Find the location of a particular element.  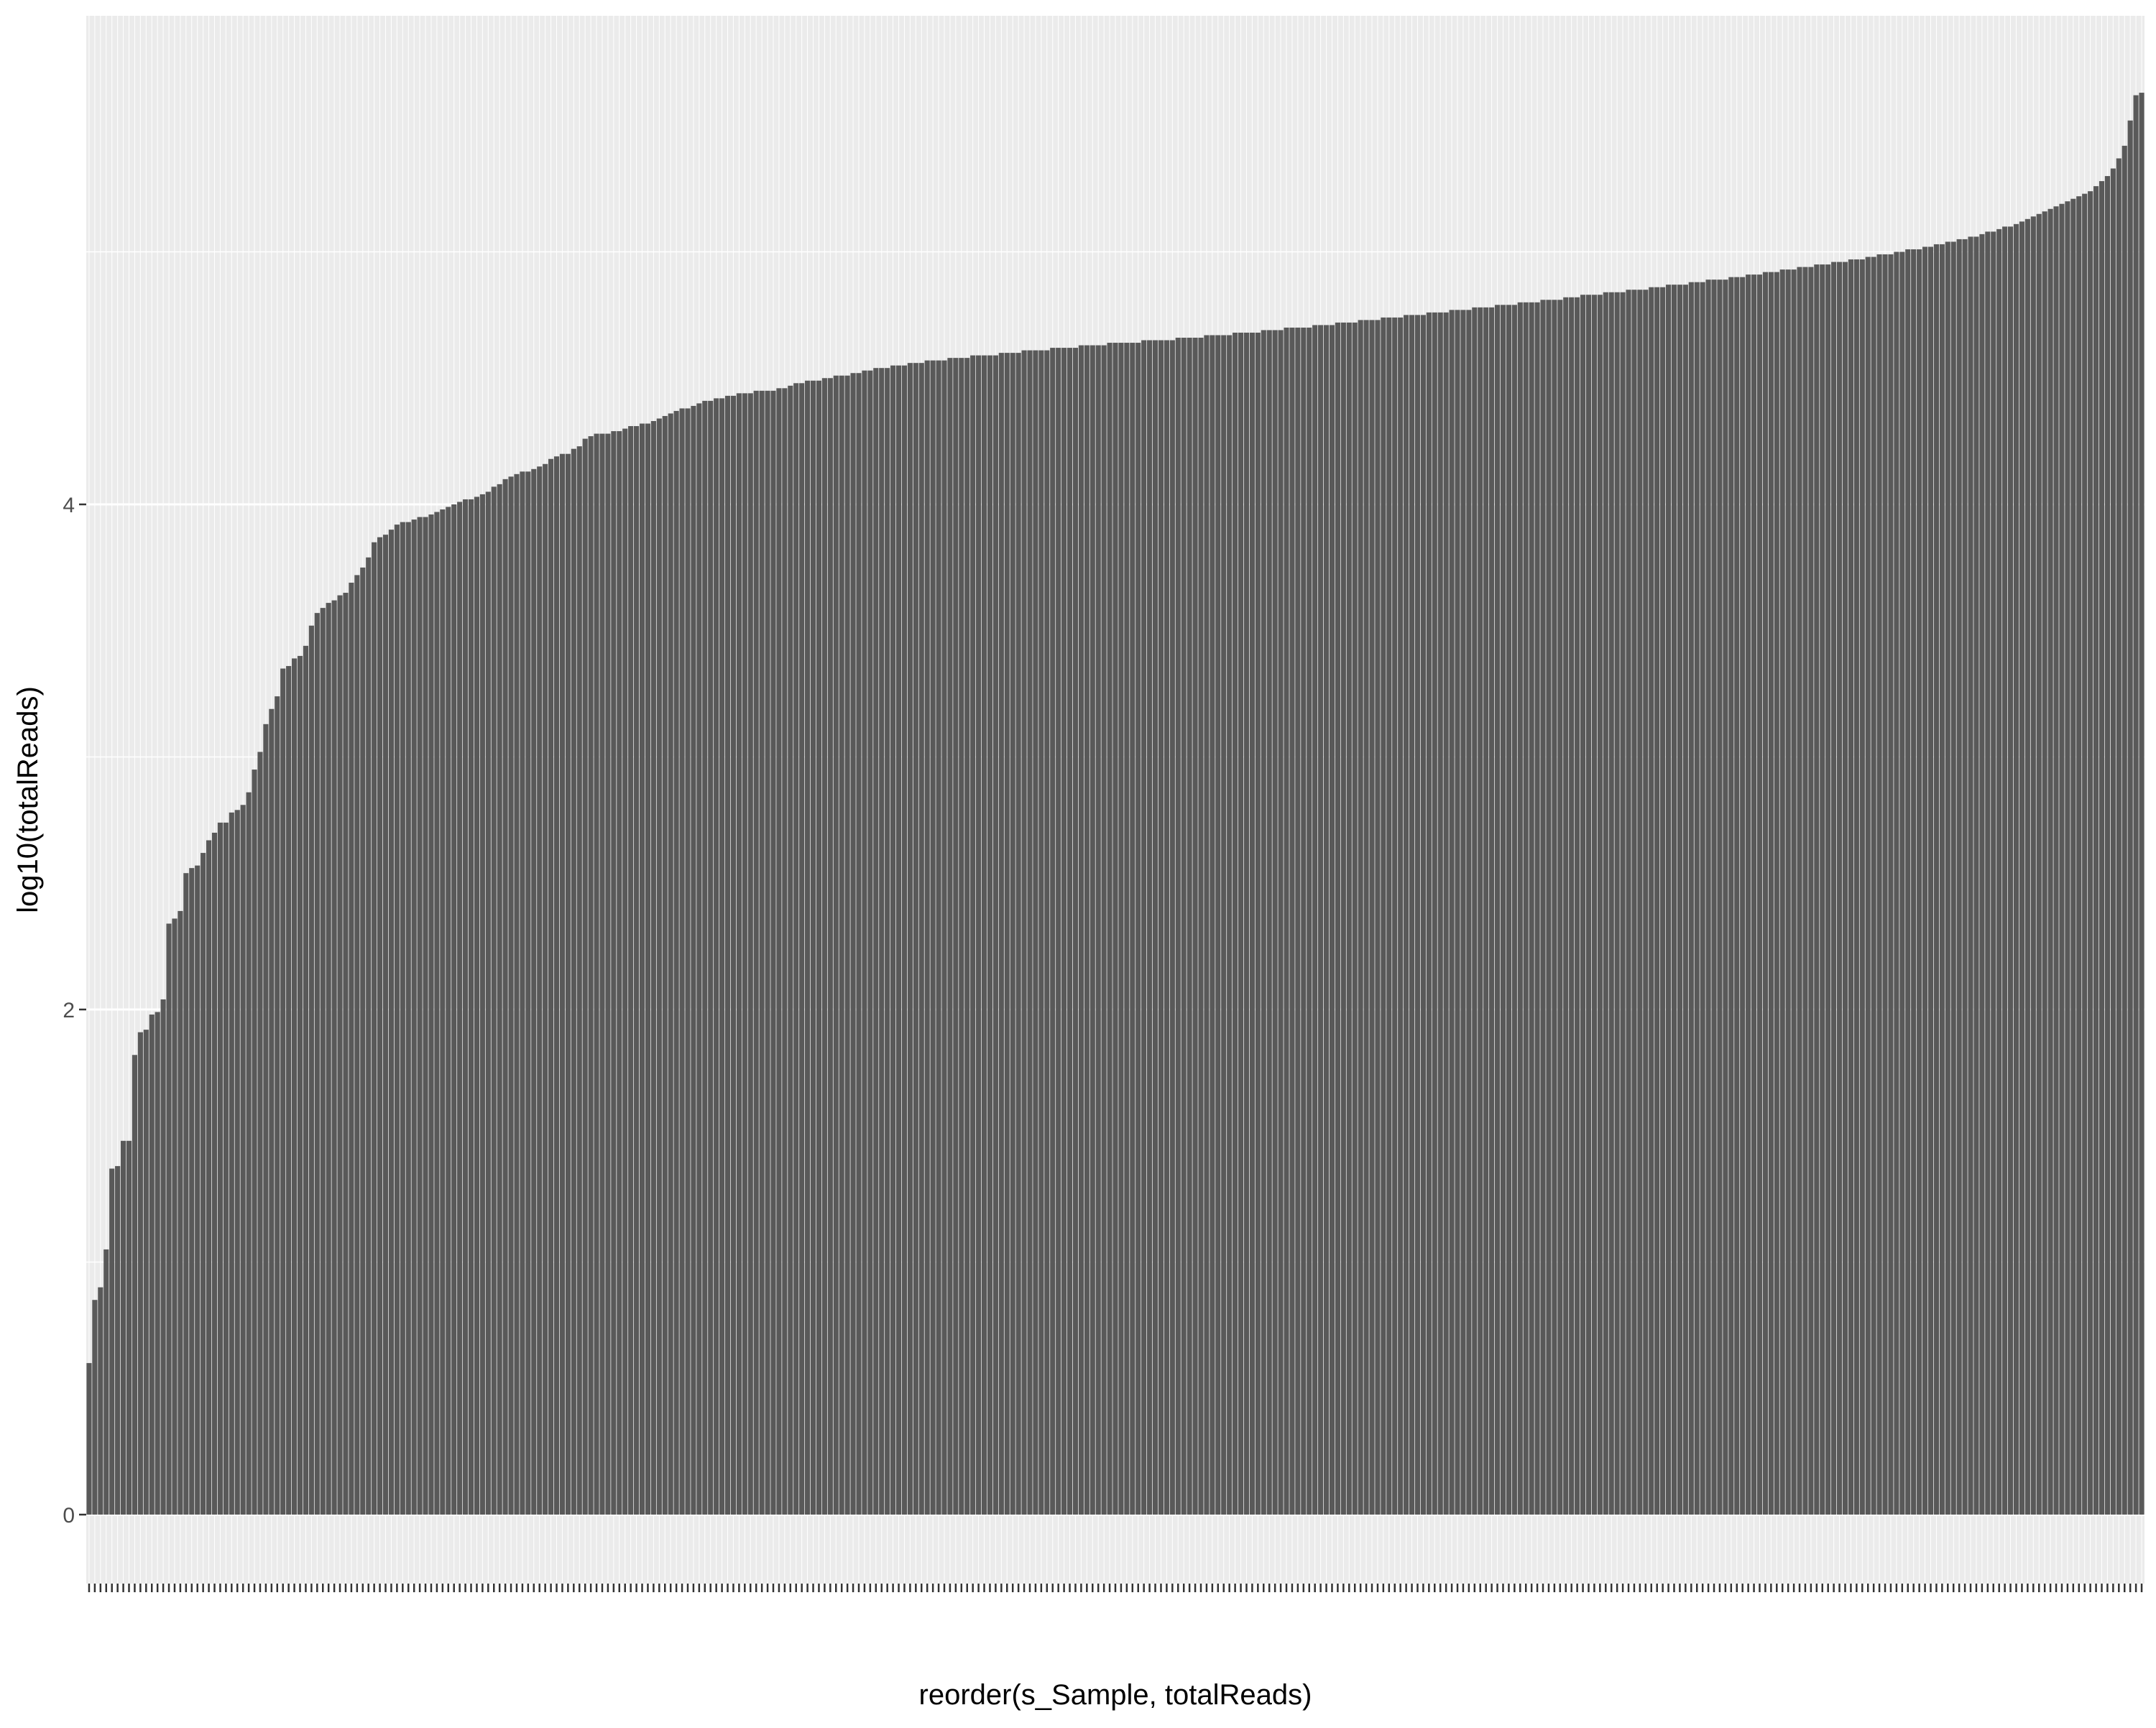

x-axis-title: reorder(s_Sample, totalReads) is located at coordinates (1116, 1695).